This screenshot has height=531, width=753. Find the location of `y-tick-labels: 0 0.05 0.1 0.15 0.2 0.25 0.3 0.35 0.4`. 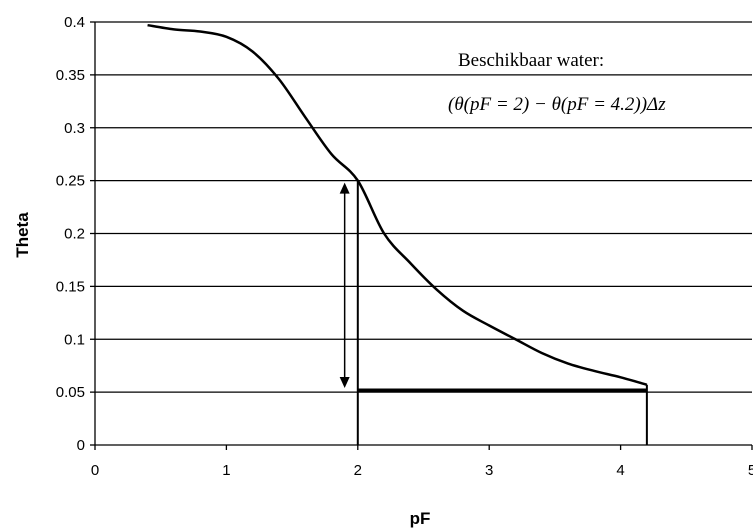

y-tick-labels: 0 0.05 0.1 0.15 0.2 0.25 0.3 0.35 0.4 is located at coordinates (70, 234).